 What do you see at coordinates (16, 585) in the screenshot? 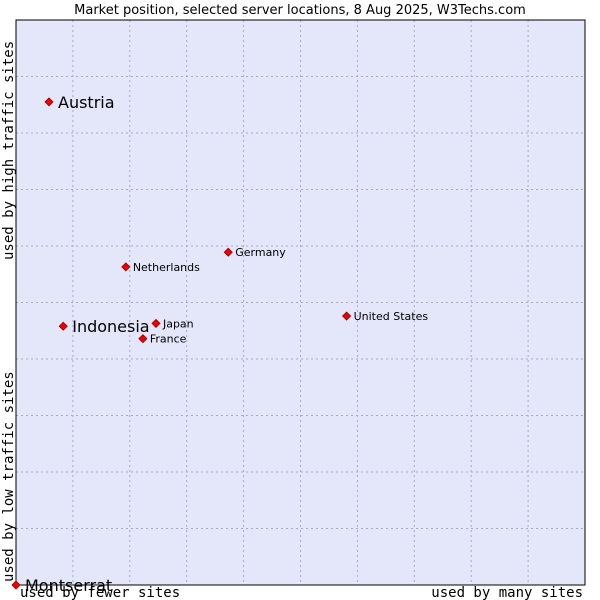
I see `marker-montserrat` at bounding box center [16, 585].